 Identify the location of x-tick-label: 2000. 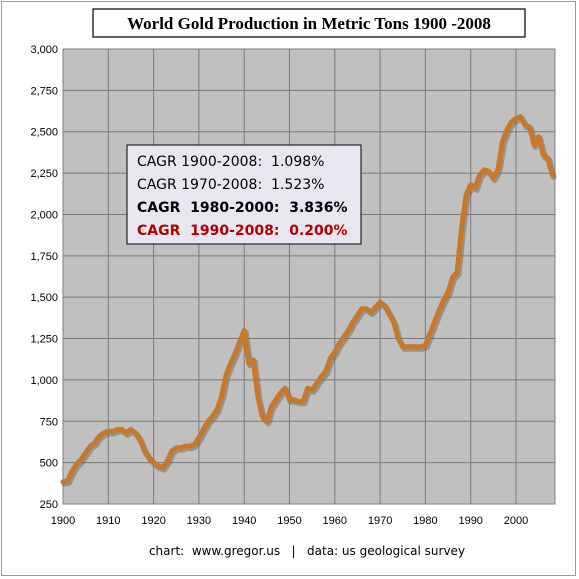
(516, 521).